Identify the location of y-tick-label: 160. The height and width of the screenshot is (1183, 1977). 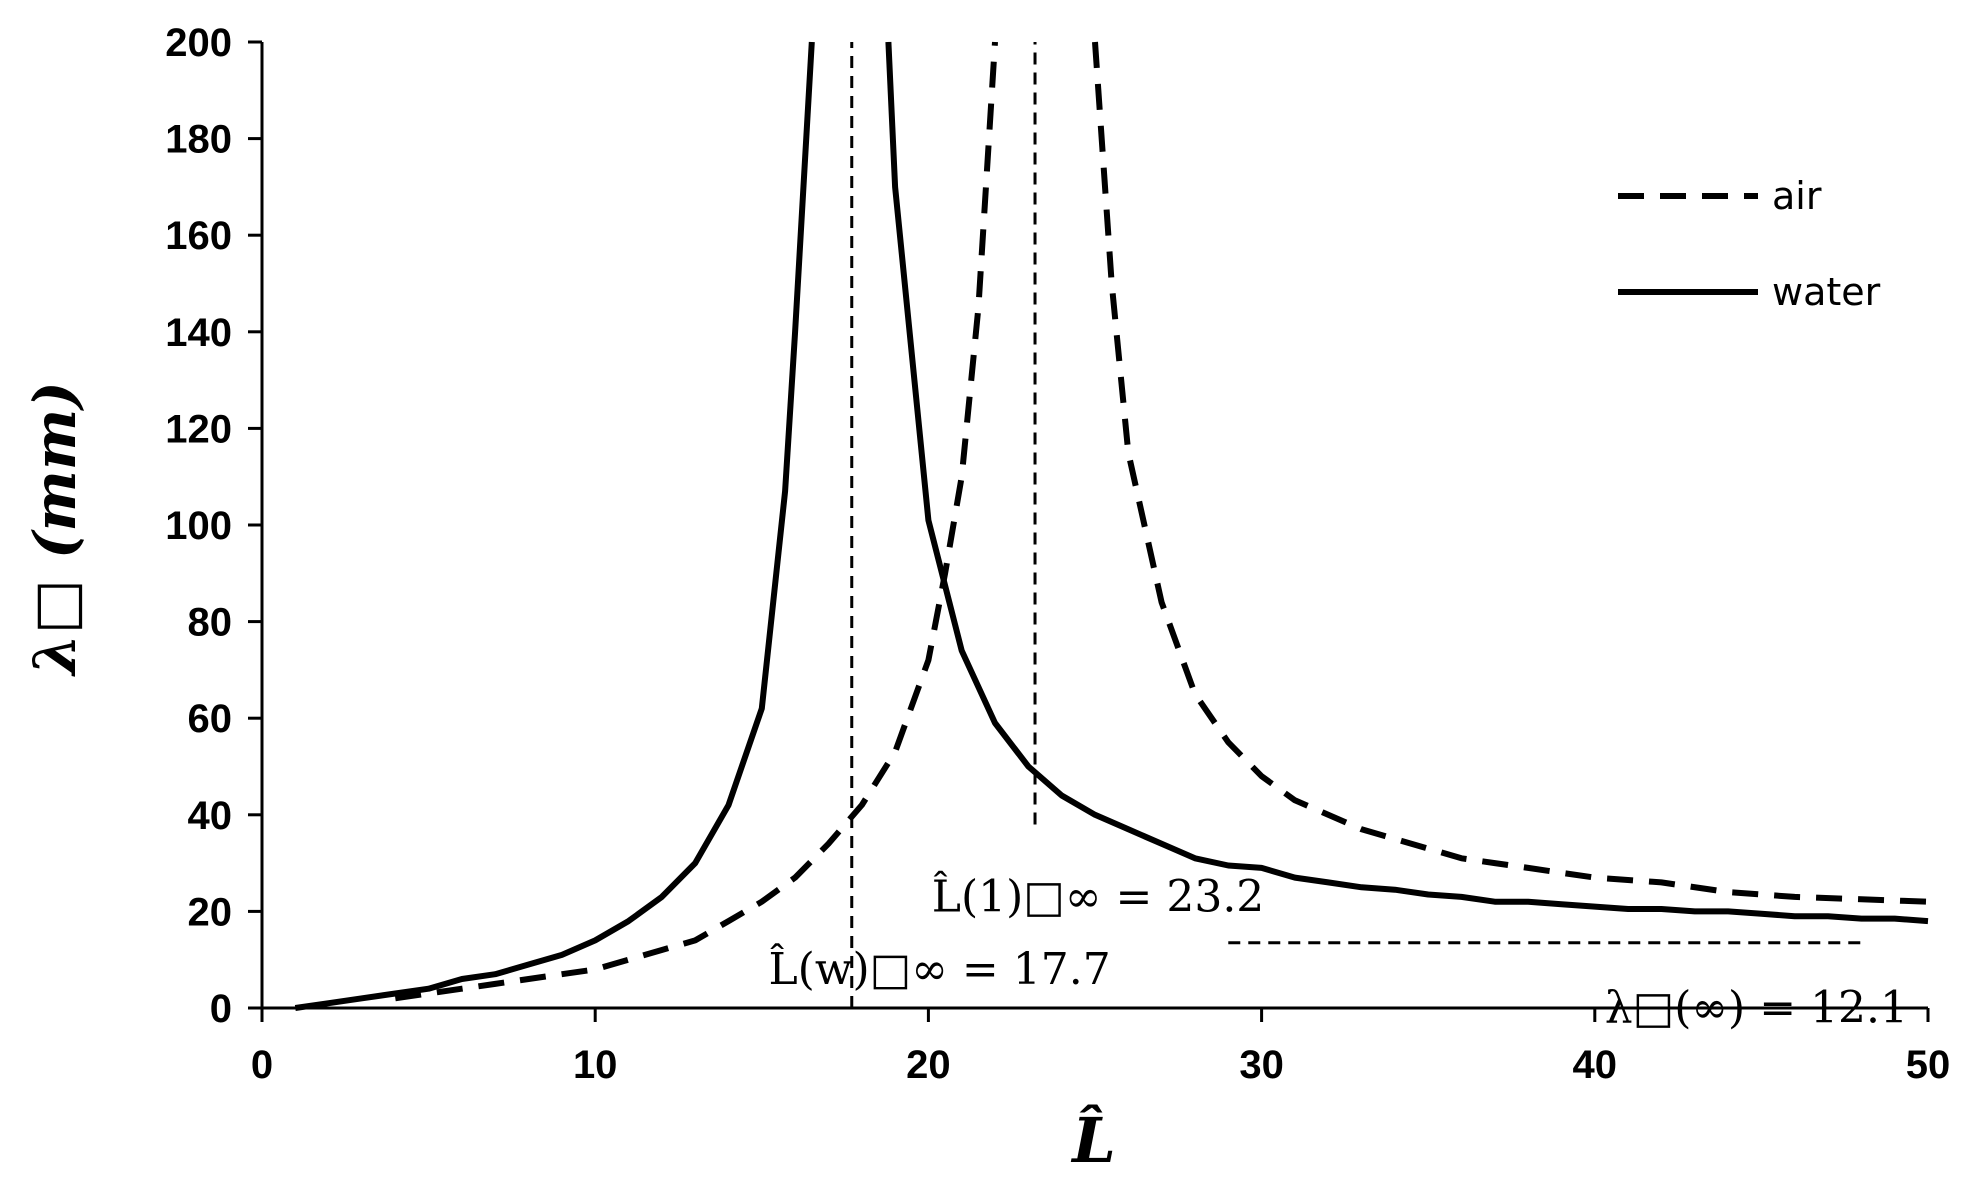
(198, 236).